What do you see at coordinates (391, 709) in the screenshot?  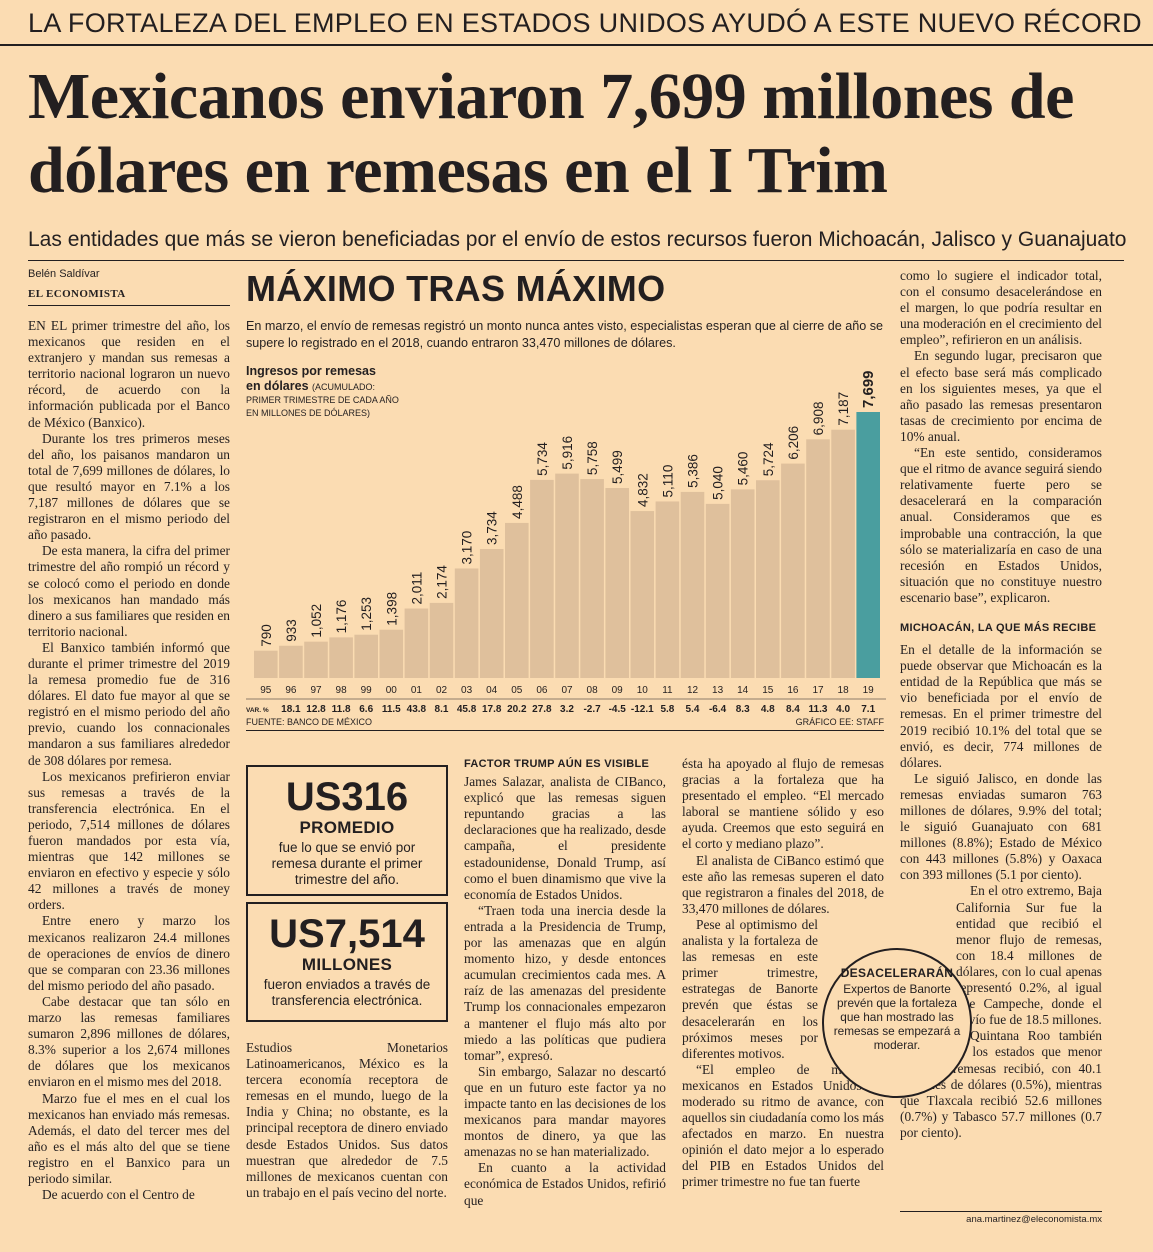 I see `var-pct-label: 11.5` at bounding box center [391, 709].